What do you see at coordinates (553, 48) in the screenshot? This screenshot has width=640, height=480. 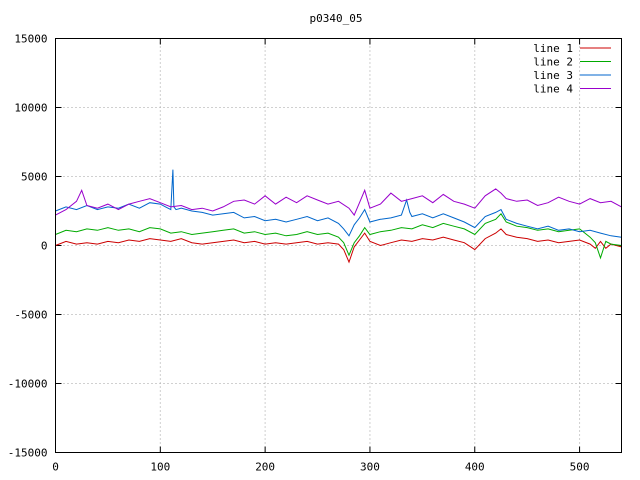 I see `legend-label: line 1` at bounding box center [553, 48].